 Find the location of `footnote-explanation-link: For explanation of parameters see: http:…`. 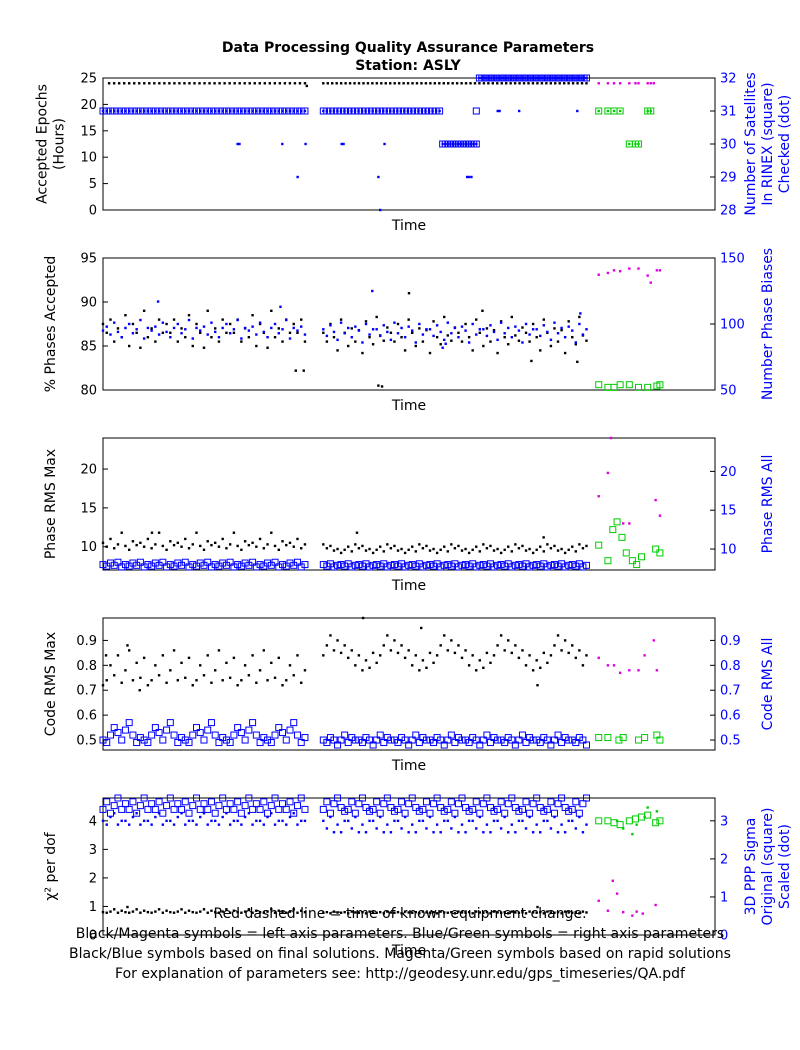

footnote-explanation-link: For explanation of parameters see: http:… is located at coordinates (400, 974).